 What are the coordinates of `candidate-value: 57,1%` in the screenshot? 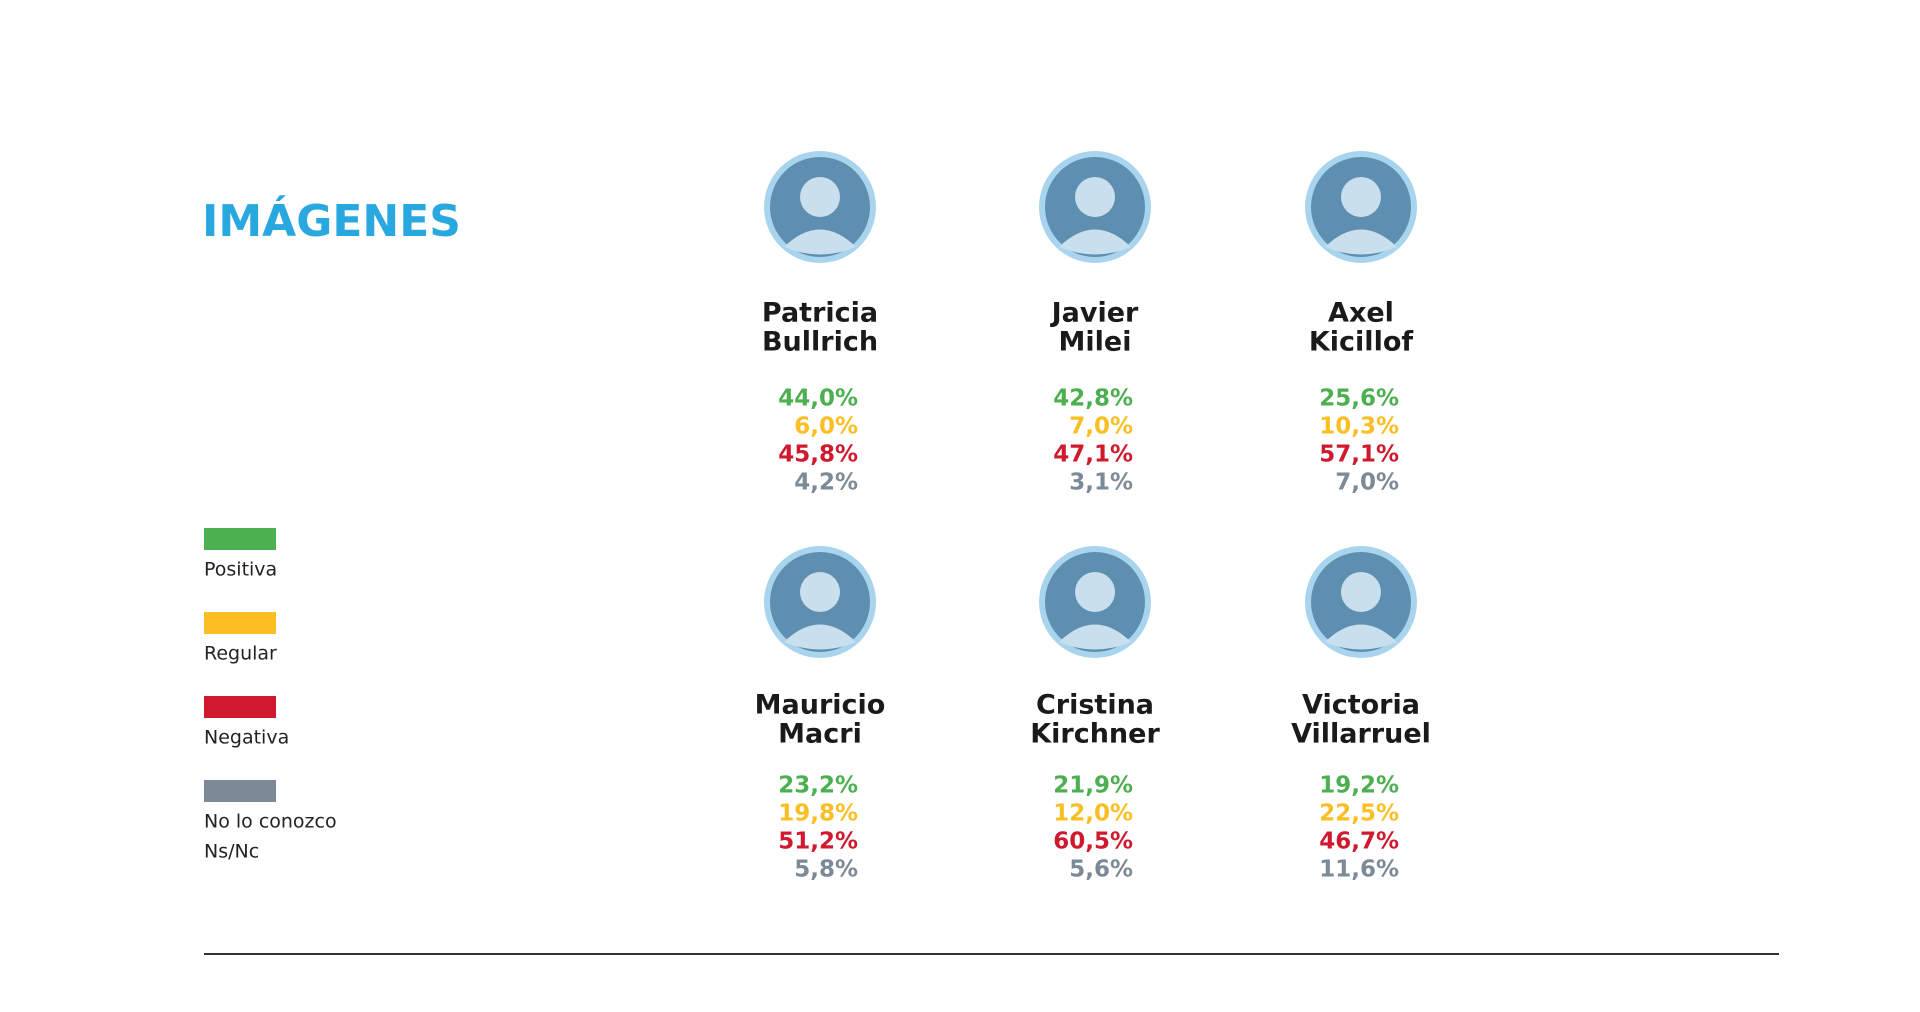 It's located at (1359, 455).